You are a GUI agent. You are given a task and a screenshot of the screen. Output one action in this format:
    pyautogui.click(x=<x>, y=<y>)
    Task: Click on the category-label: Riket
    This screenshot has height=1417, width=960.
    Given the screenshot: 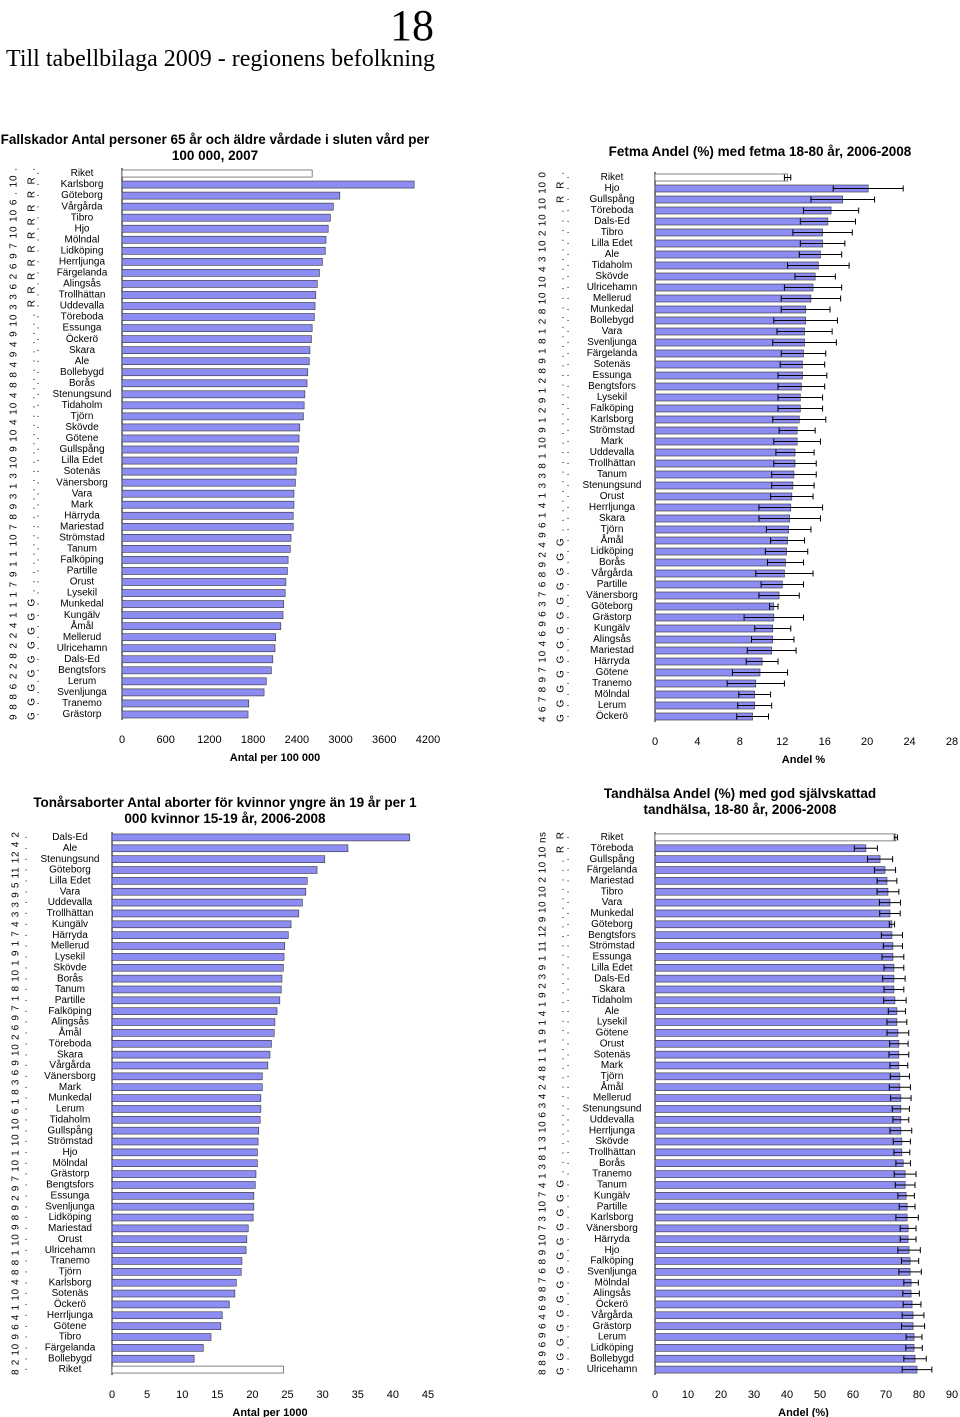 What is the action you would take?
    pyautogui.click(x=612, y=837)
    